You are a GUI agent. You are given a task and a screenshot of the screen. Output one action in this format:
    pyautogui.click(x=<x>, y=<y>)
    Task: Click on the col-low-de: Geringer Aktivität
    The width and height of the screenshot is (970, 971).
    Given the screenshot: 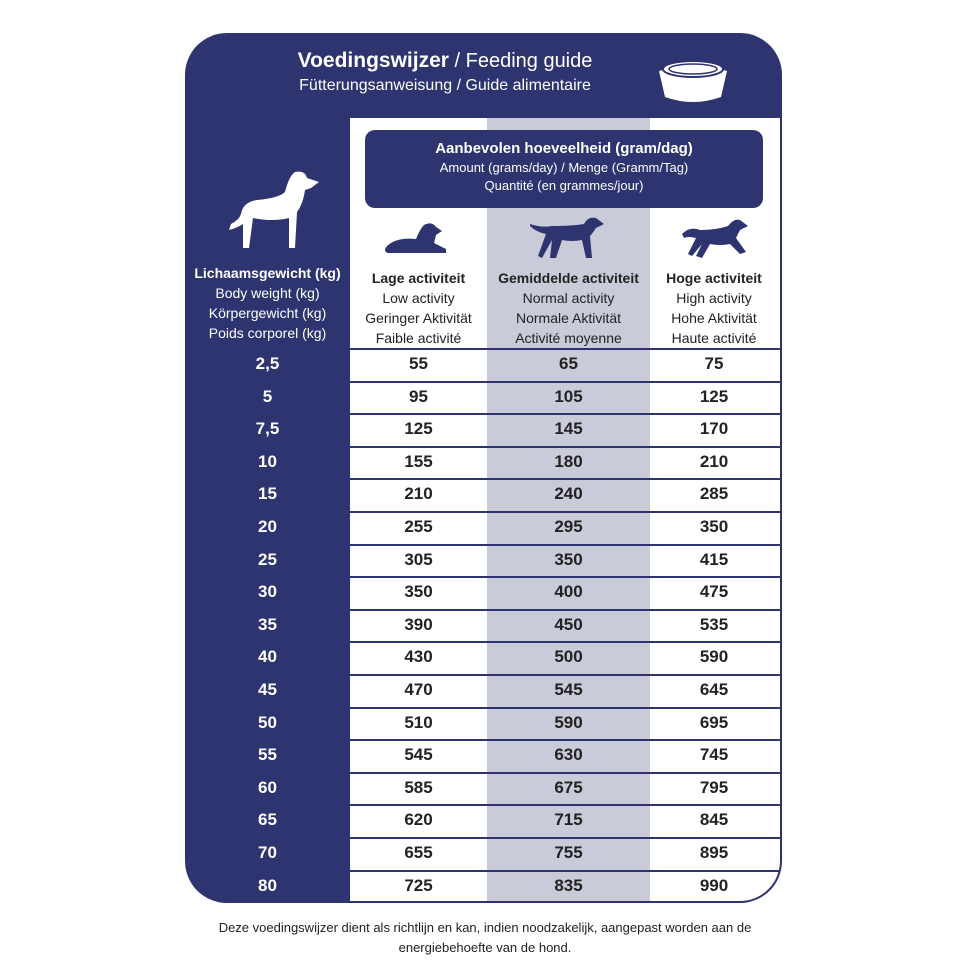 What is the action you would take?
    pyautogui.click(x=418, y=318)
    